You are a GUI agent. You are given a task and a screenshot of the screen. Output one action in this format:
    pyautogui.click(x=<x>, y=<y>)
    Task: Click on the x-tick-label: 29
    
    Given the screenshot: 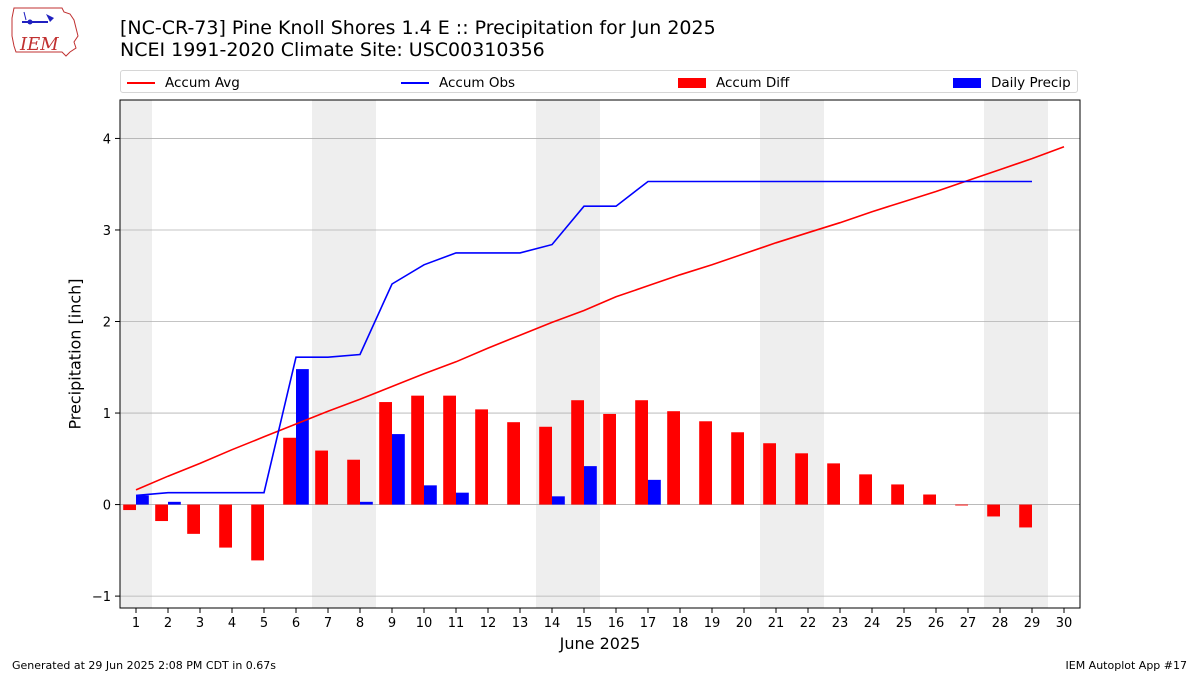 What is the action you would take?
    pyautogui.click(x=1032, y=623)
    